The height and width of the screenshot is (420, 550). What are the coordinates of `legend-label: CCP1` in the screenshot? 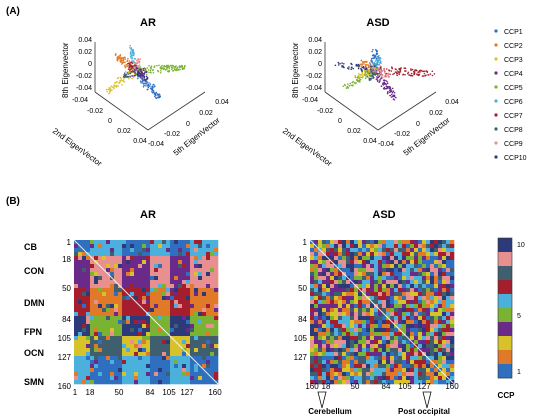 It's located at (513, 32).